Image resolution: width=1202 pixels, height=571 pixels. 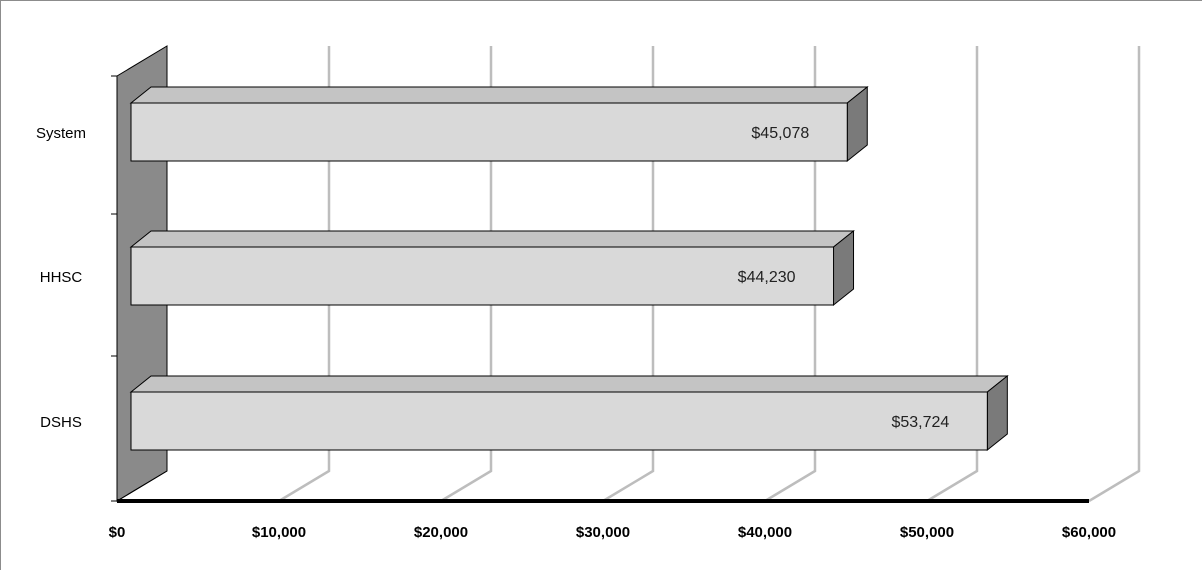 What do you see at coordinates (603, 532) in the screenshot?
I see `x-tick-label: $30,000` at bounding box center [603, 532].